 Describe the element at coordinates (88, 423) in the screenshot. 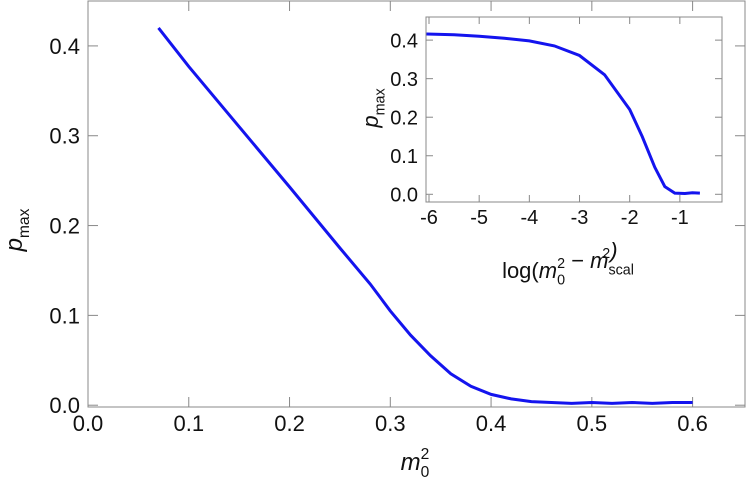

I see `x-tick-label: 0.0` at that location.